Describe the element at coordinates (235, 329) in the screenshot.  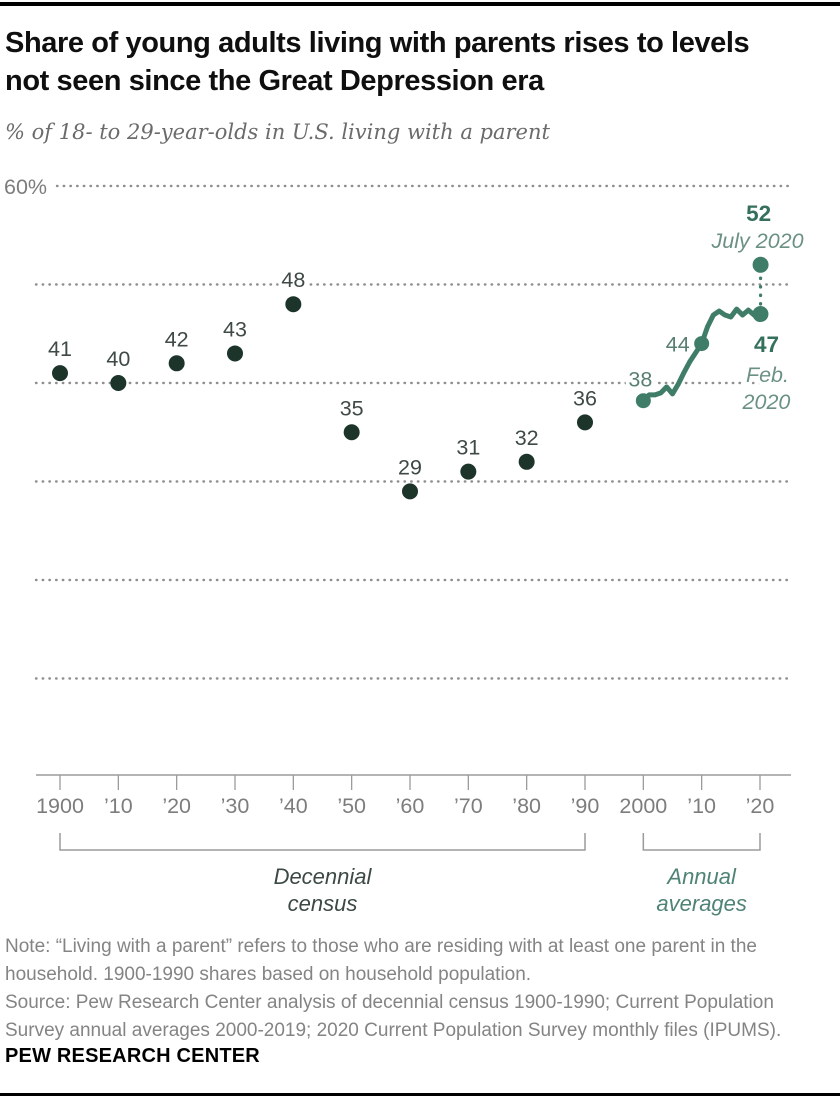
I see `census-label-1930: 43` at that location.